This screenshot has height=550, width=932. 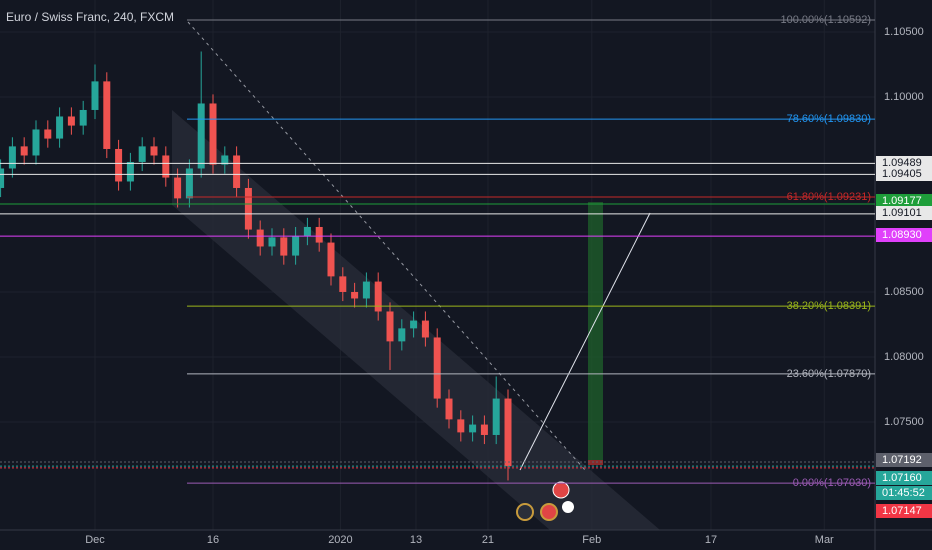 I want to click on price-box-label: 1.08930, so click(x=902, y=235).